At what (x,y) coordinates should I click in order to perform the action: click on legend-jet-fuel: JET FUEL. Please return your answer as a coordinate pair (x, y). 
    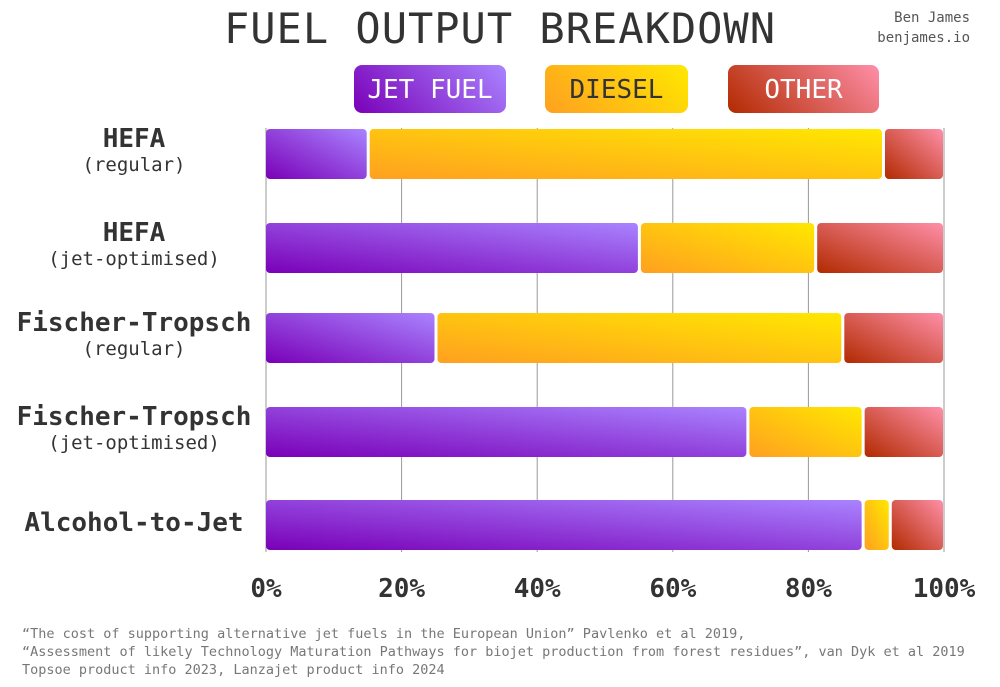
    Looking at the image, I should click on (430, 89).